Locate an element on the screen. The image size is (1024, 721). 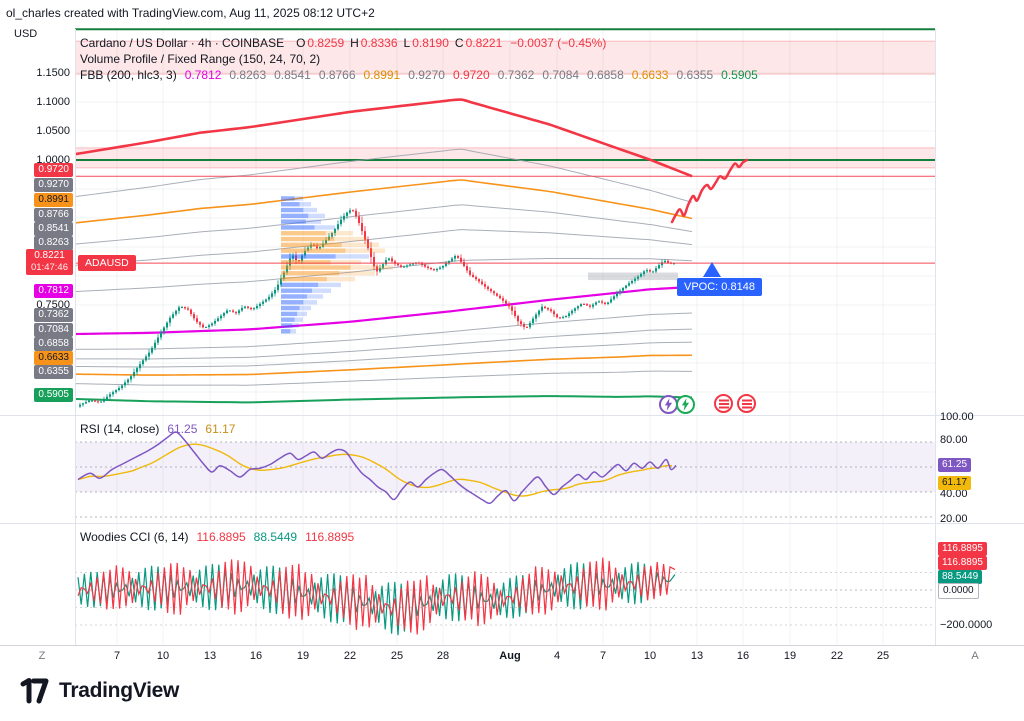
time-axis-label: 25 is located at coordinates (883, 656).